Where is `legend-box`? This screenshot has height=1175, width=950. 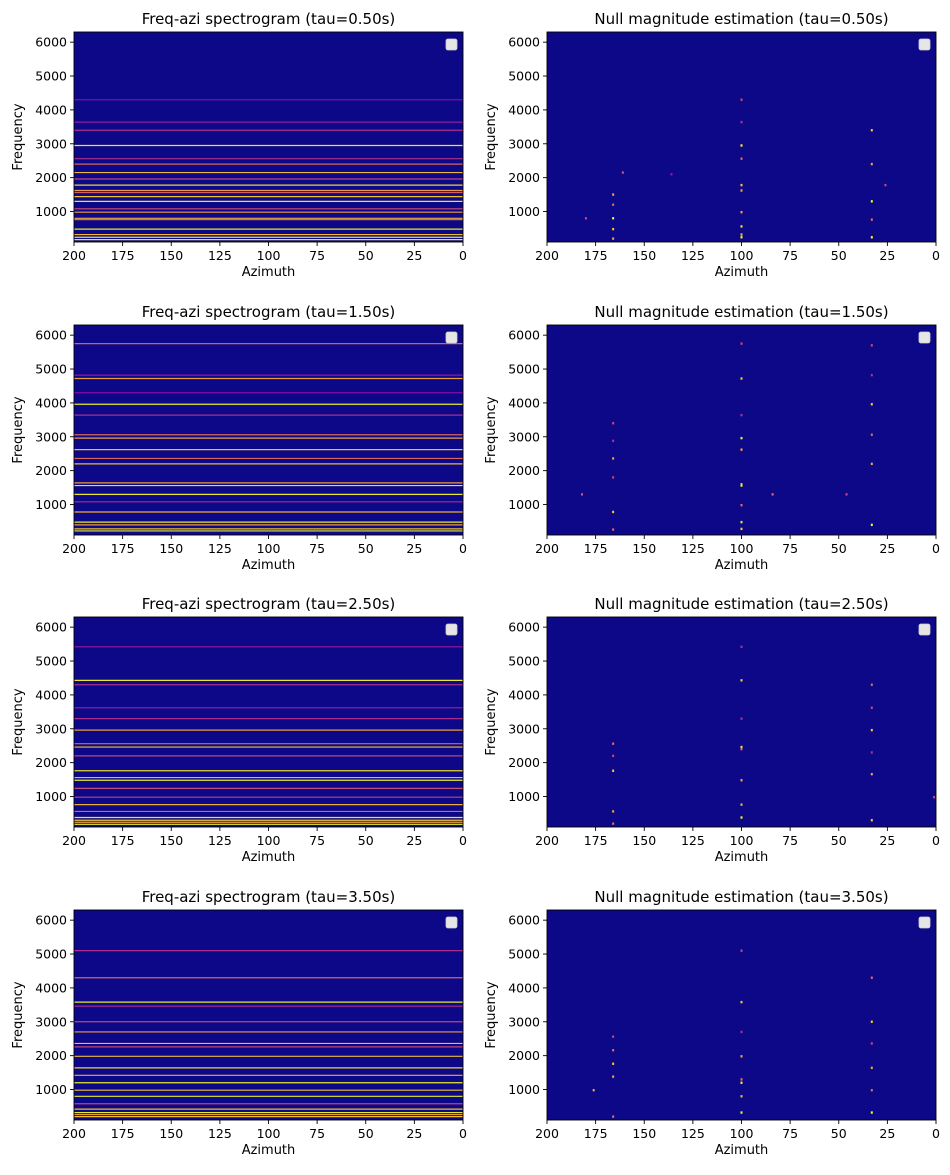
legend-box is located at coordinates (451, 922).